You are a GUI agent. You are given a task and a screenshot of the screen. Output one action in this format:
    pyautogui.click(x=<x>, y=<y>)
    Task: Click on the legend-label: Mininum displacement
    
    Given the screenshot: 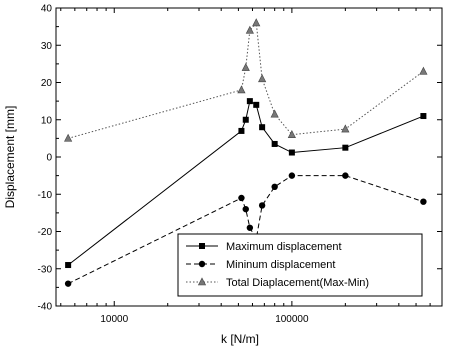 What is the action you would take?
    pyautogui.click(x=280, y=265)
    